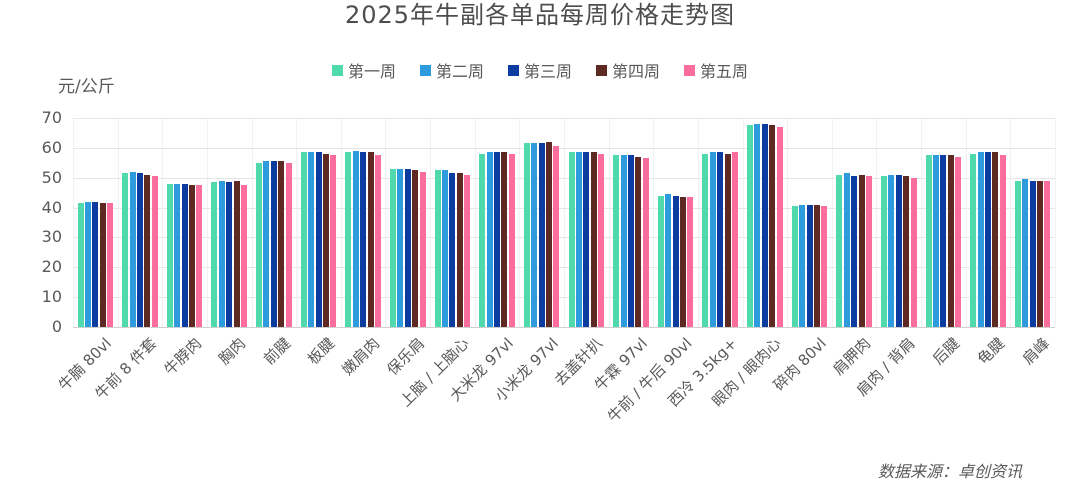  I want to click on y-axis-unit-label: 元/公斤, so click(86, 87).